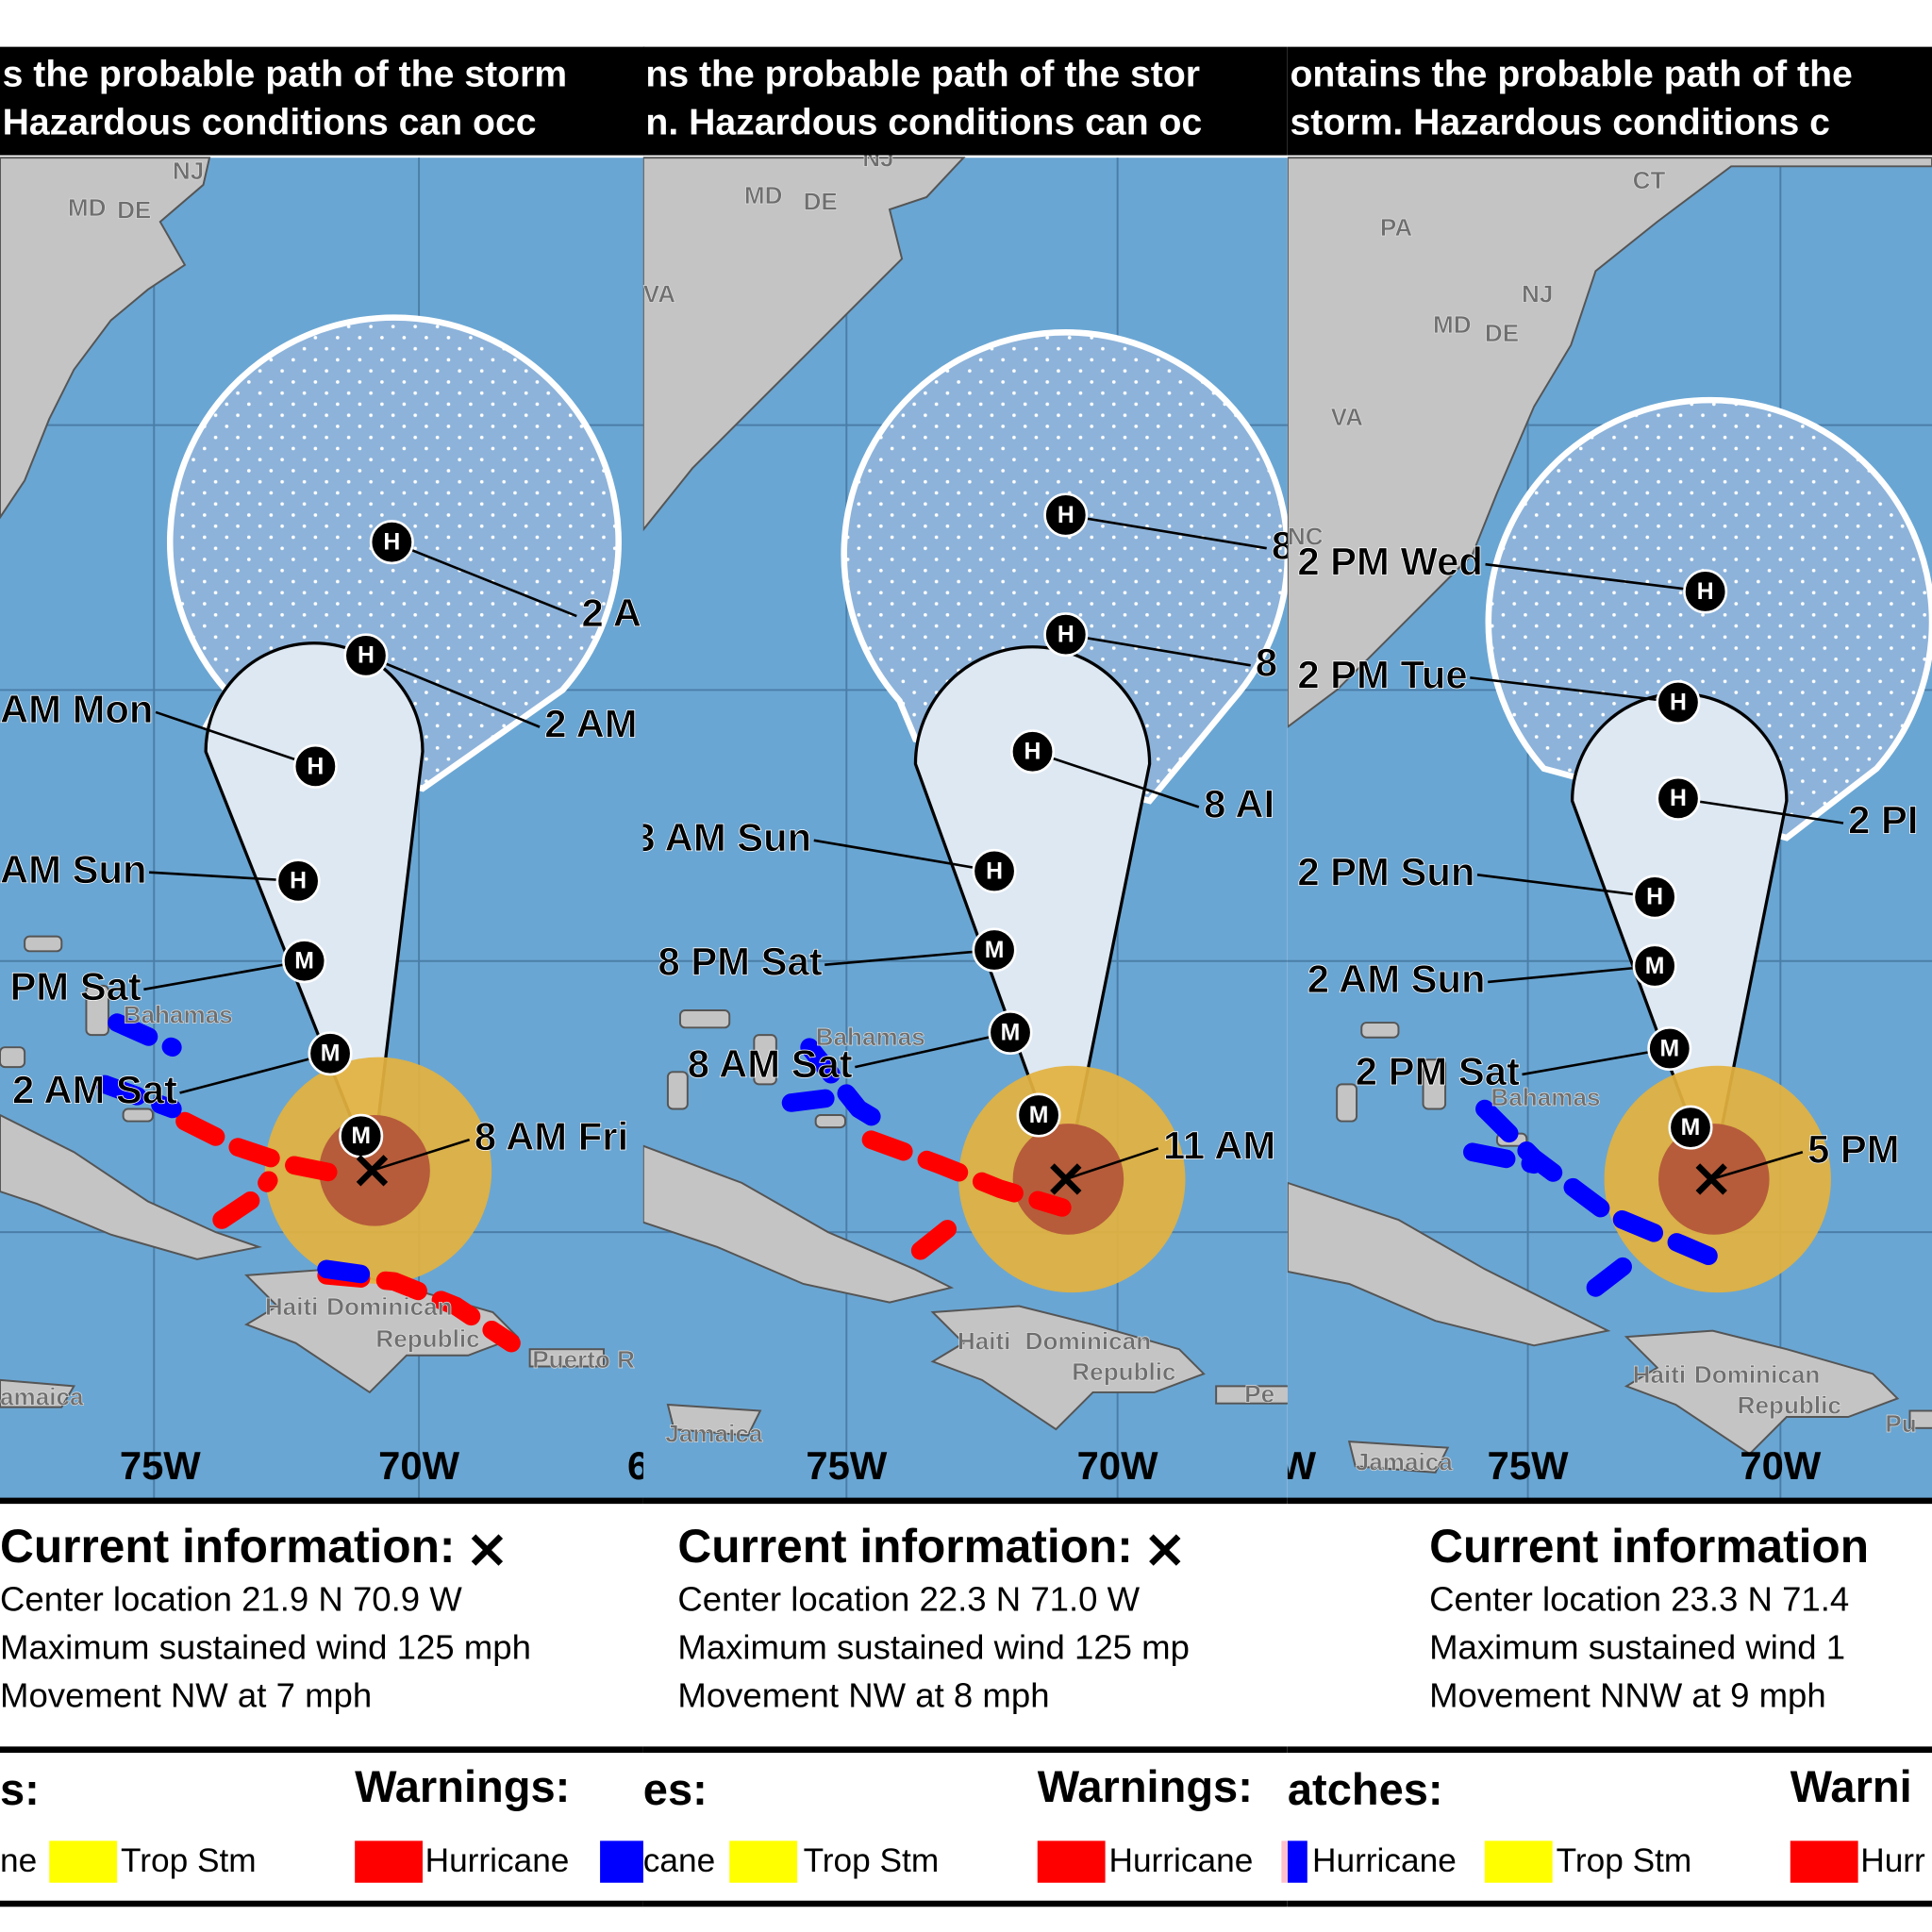 The height and width of the screenshot is (1932, 1932). Describe the element at coordinates (266, 1648) in the screenshot. I see `info-line: Maximum sustained wind 125 mph` at that location.